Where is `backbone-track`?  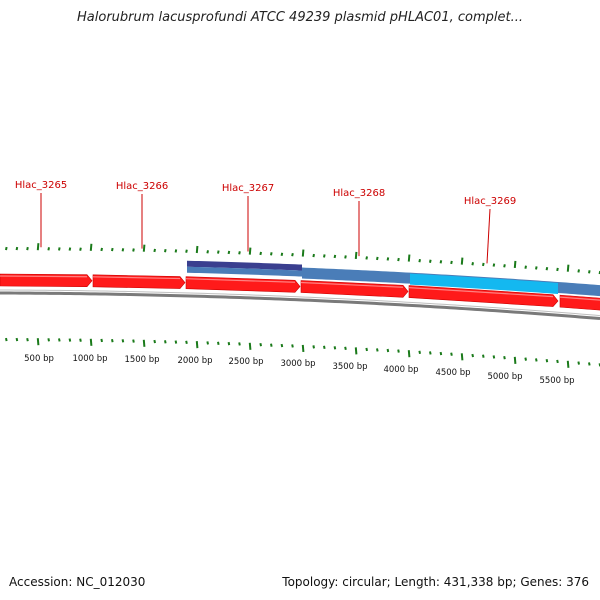 backbone-track is located at coordinates (300, 305).